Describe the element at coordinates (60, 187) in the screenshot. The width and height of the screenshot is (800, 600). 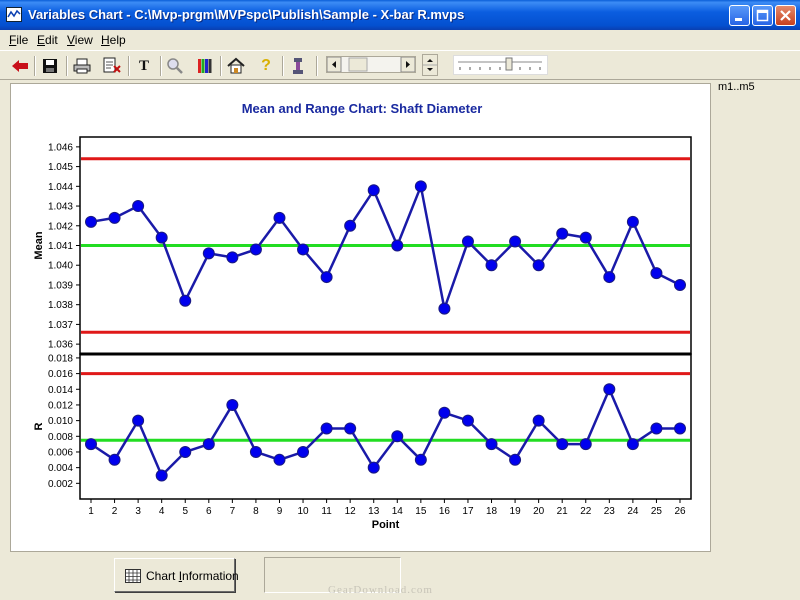
I see `mean-ytick-label: 1.044` at that location.